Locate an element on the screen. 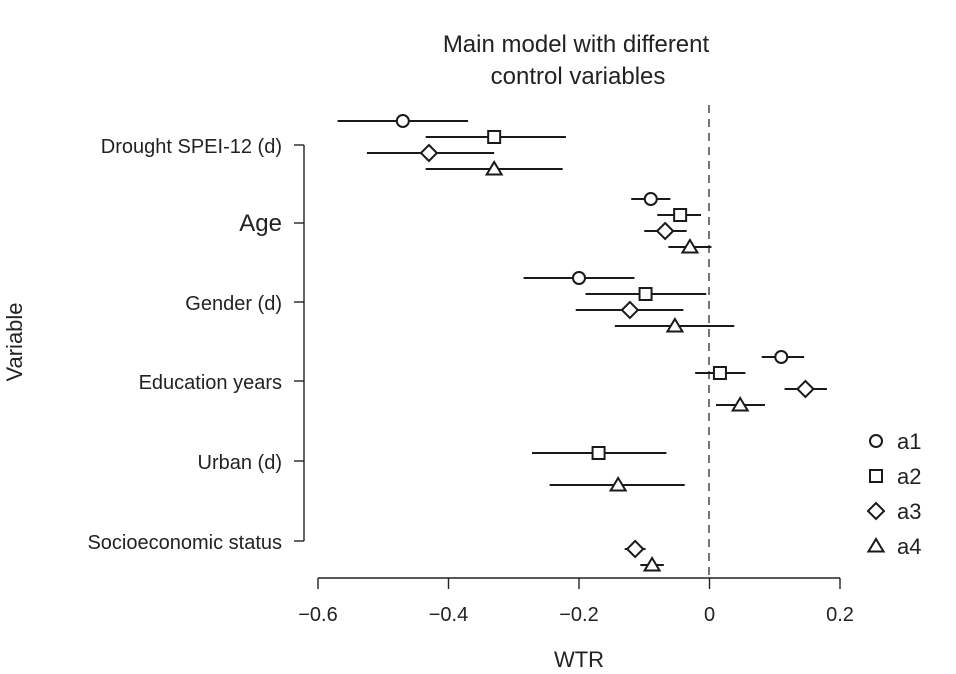 The width and height of the screenshot is (956, 674). a2-age is located at coordinates (679, 215).